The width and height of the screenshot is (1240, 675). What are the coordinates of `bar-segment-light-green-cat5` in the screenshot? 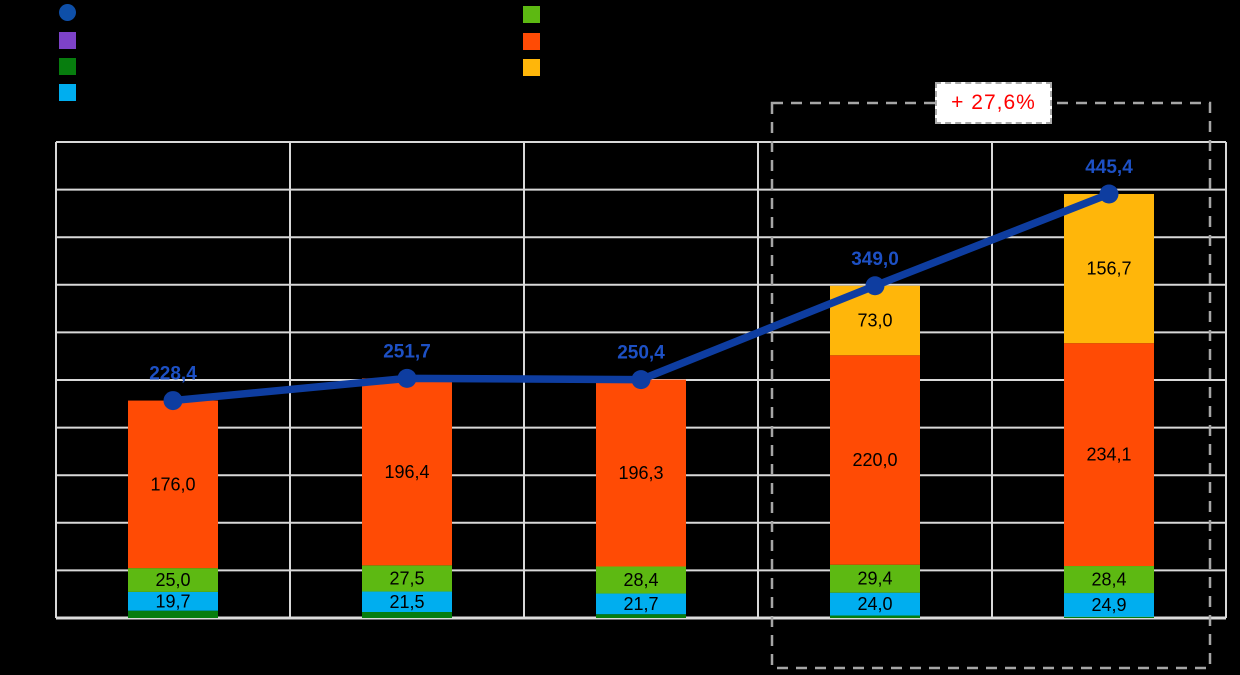 It's located at (1109, 580).